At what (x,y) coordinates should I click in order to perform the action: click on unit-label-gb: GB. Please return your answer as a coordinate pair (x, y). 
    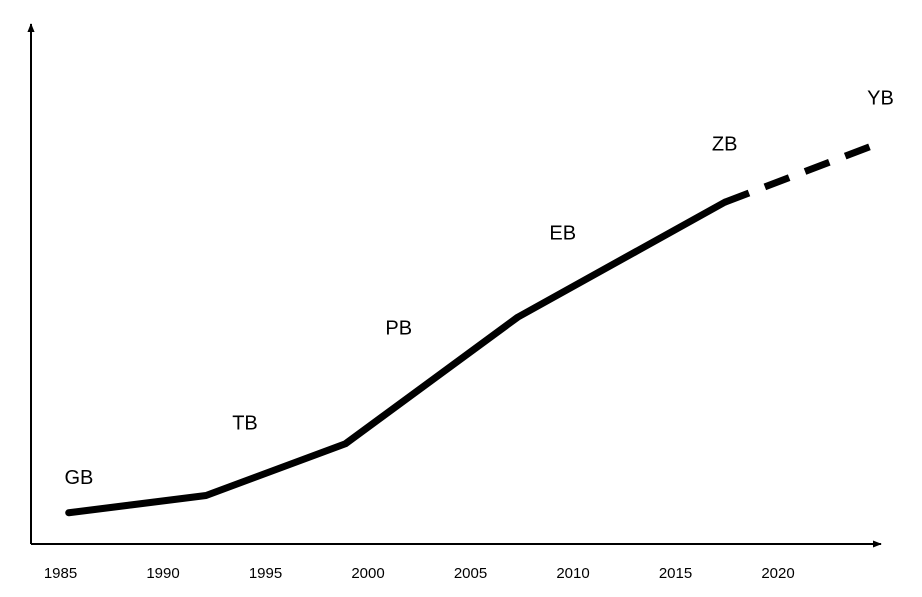
    Looking at the image, I should click on (78, 478).